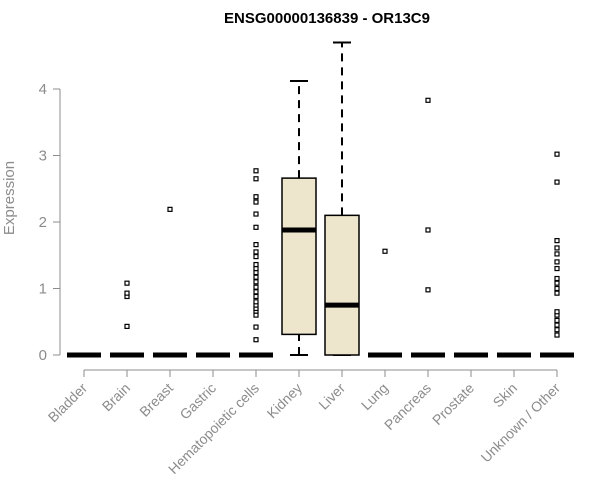 Image resolution: width=600 pixels, height=500 pixels. I want to click on box-unknown-other, so click(557, 254).